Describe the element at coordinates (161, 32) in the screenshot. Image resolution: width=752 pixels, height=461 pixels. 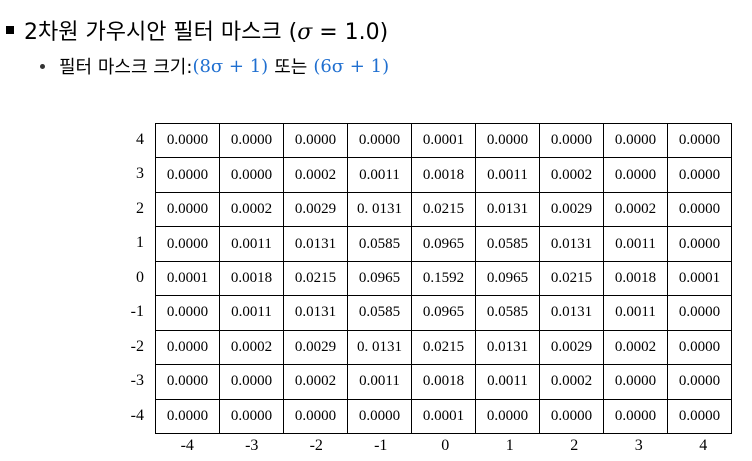
I see `heading-text-before: 2차원 가우시안 필터 마스크 (` at that location.